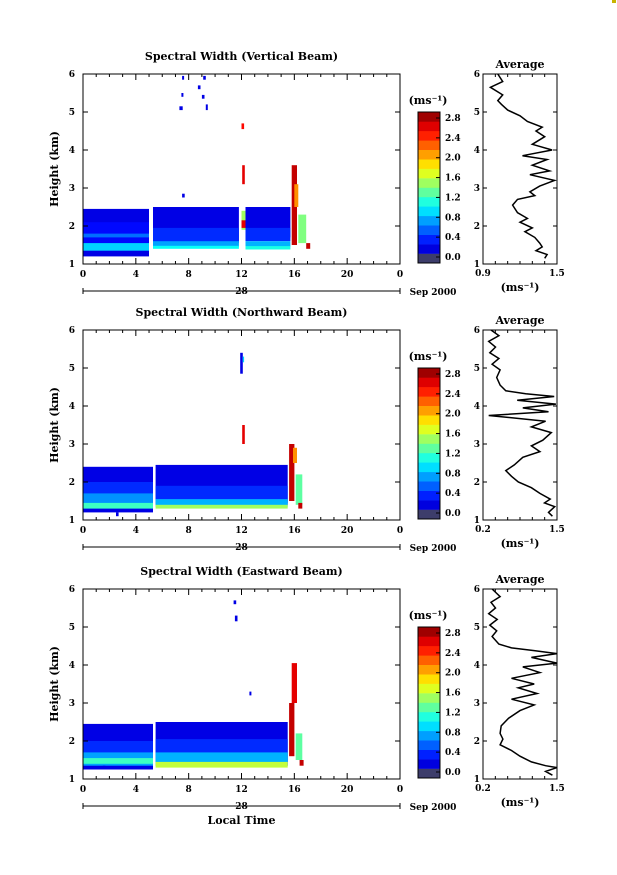  I want to click on panel-title: Spectral Width (Vertical Beam), so click(241, 56).